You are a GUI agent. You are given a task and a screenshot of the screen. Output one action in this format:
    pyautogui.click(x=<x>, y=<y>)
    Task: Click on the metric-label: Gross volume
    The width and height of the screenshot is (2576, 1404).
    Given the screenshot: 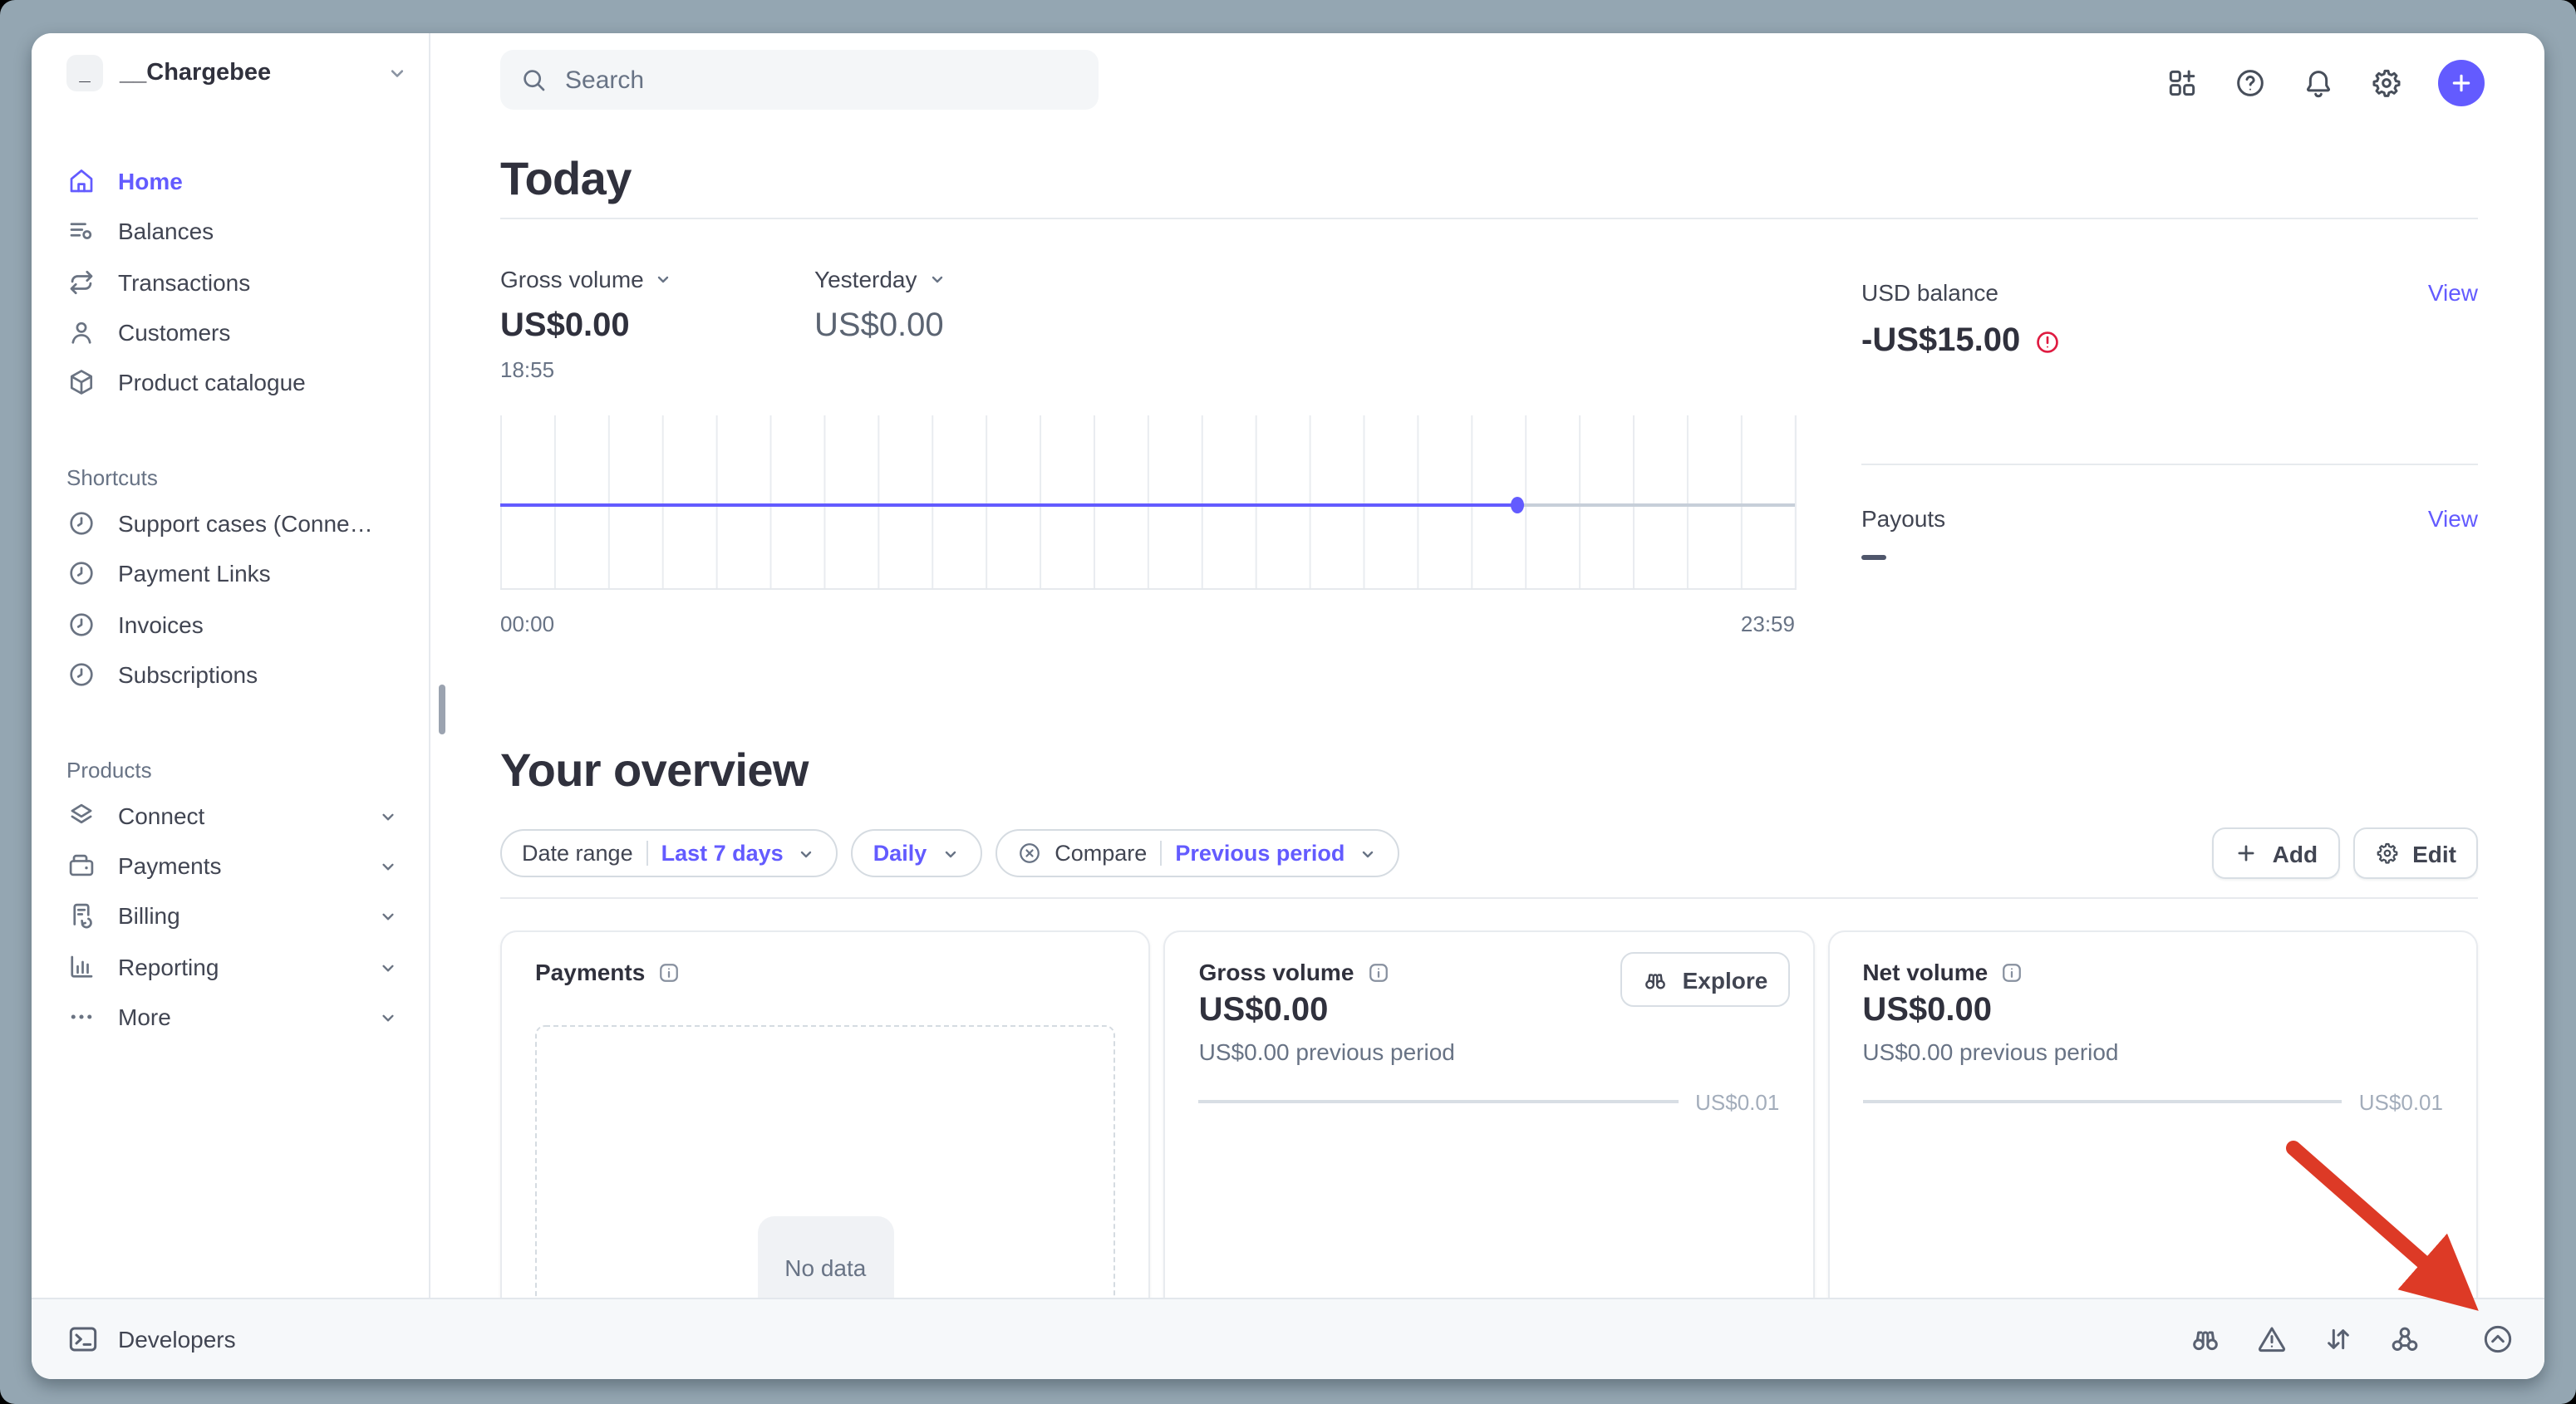 What is the action you would take?
    pyautogui.click(x=572, y=279)
    